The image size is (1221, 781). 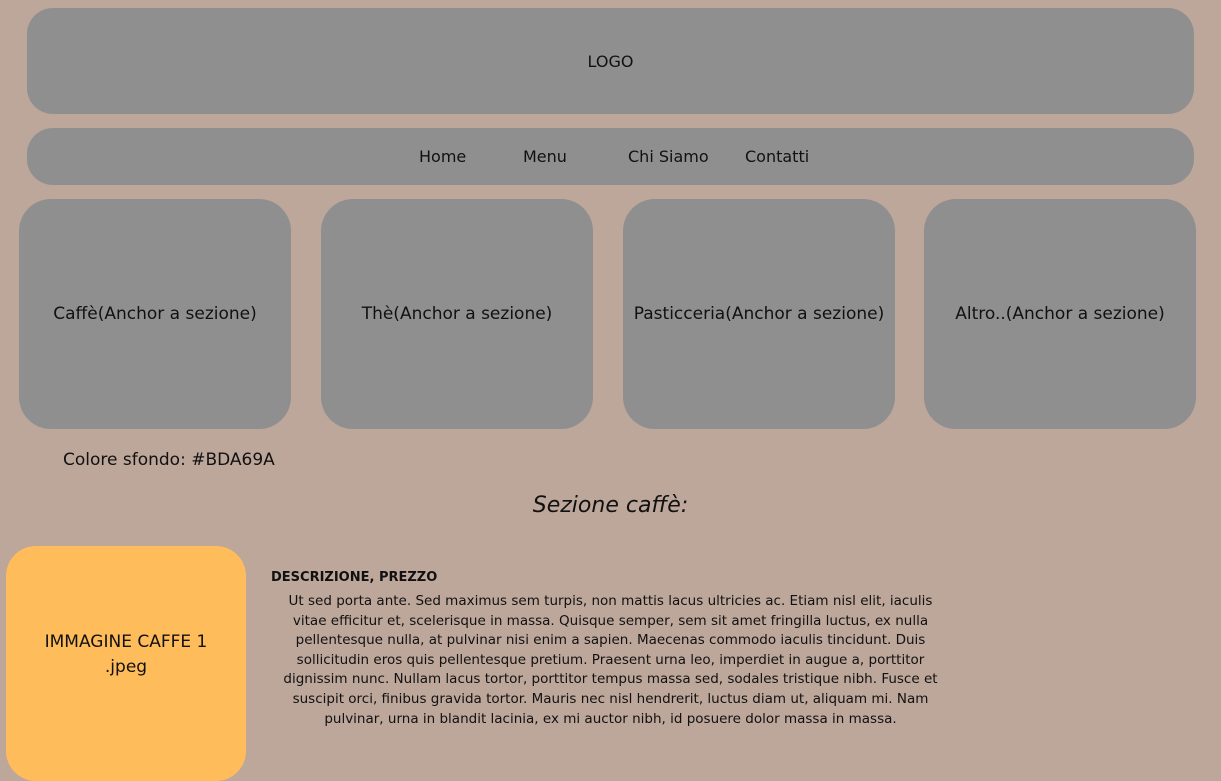 What do you see at coordinates (354, 577) in the screenshot?
I see `description-title: DESCRIZIONE, PREZZO` at bounding box center [354, 577].